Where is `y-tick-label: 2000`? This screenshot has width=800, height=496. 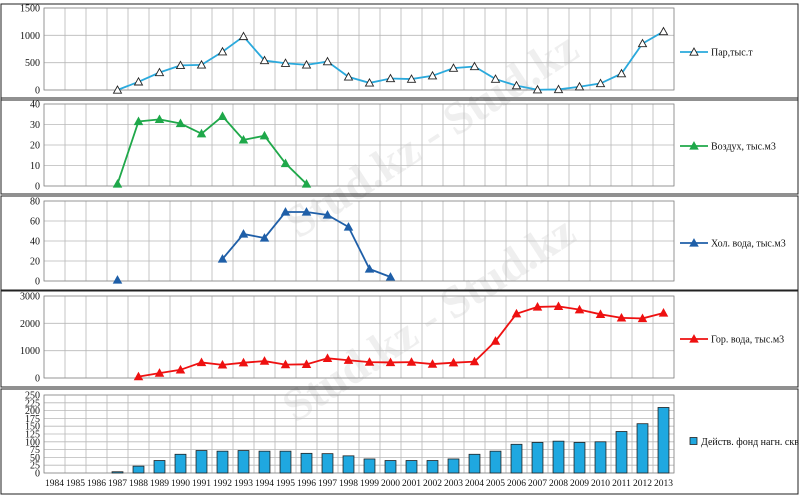 y-tick-label: 2000 is located at coordinates (30, 324).